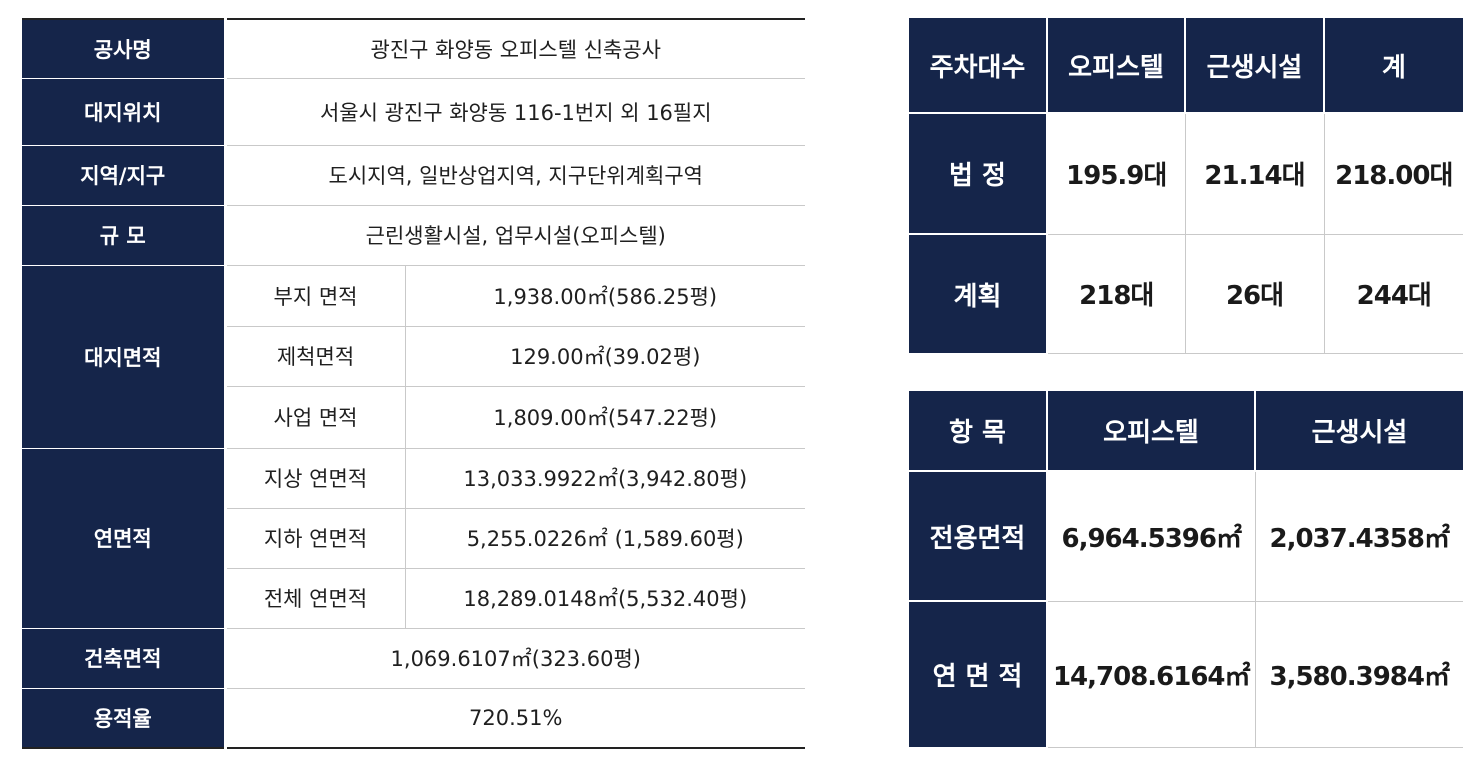 The height and width of the screenshot is (767, 1479). I want to click on parking-row-plan: 계획 218대 26대 244대, so click(1186, 294).